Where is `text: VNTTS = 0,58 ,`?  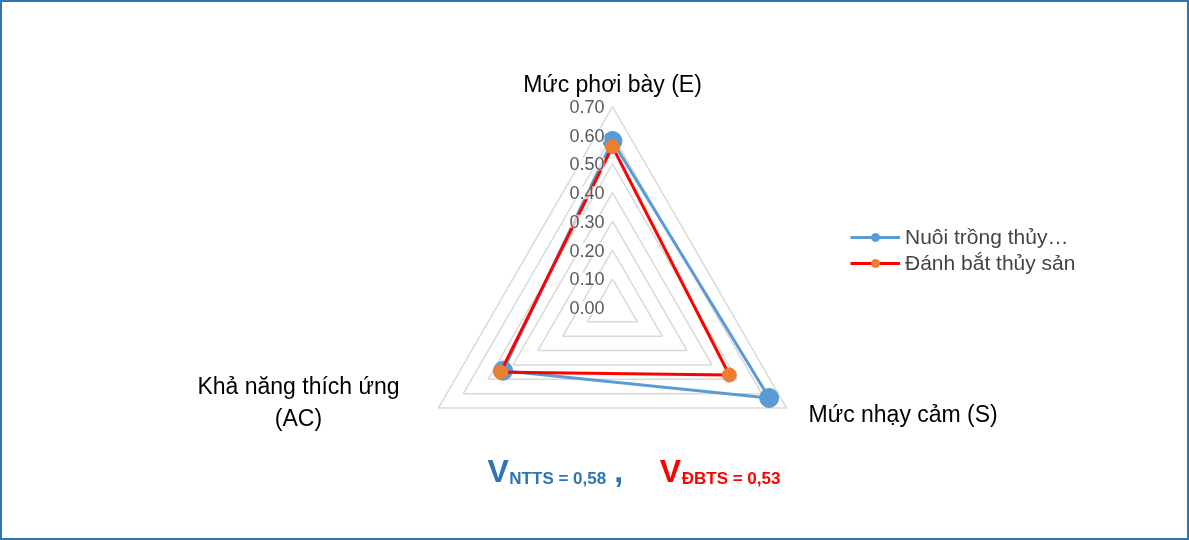
text: VNTTS = 0,58 , is located at coordinates (555, 470).